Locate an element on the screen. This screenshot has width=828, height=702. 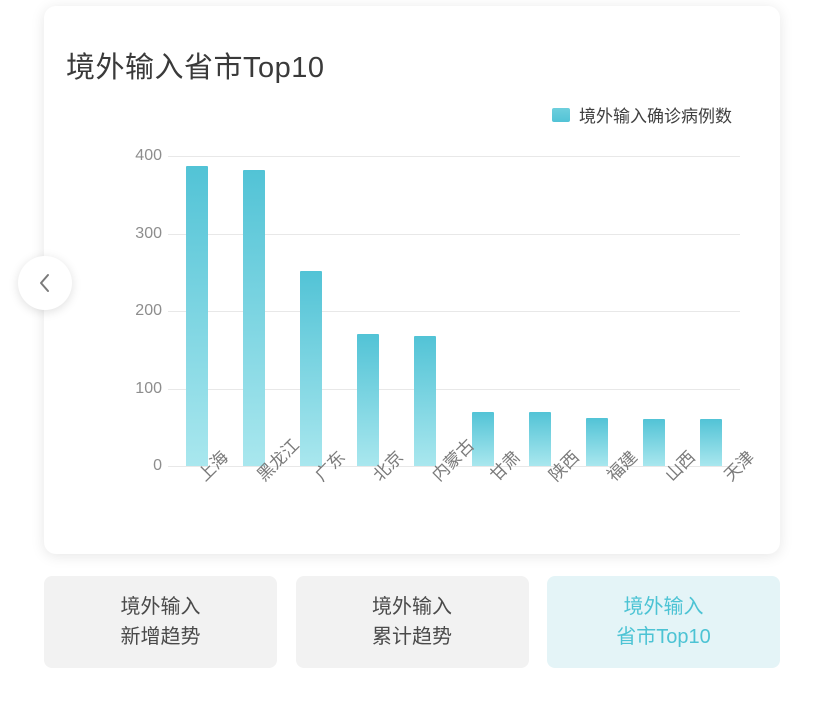
chart-legend: 境外输入确诊病例数 is located at coordinates (642, 114).